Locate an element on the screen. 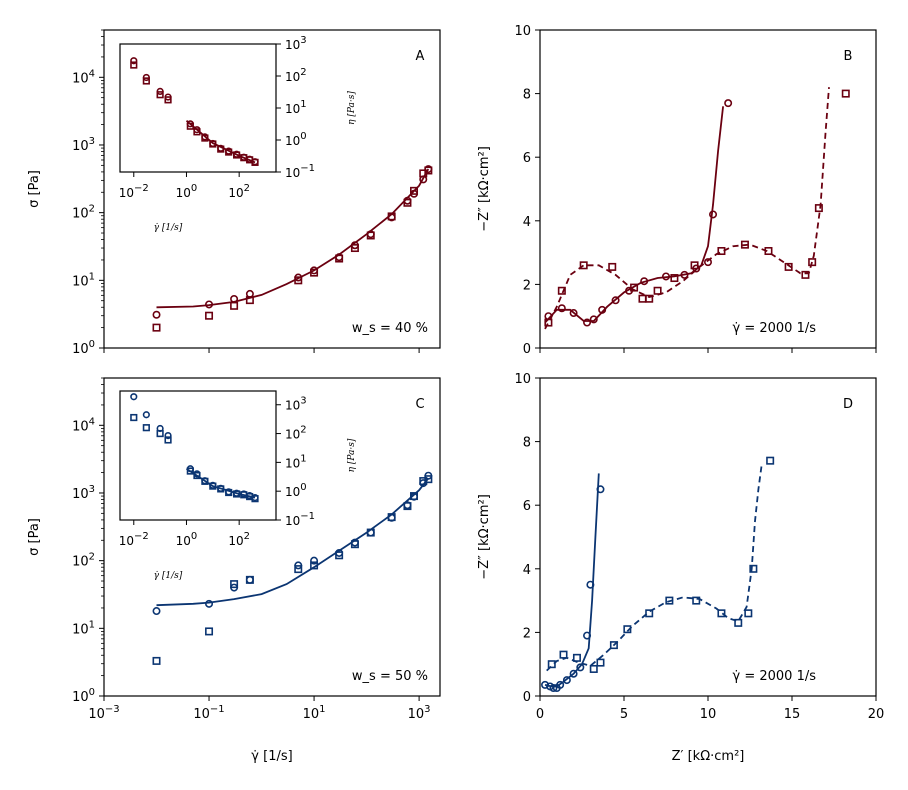  x-axis-label: Z′ [kΩ·cm²] is located at coordinates (708, 756).